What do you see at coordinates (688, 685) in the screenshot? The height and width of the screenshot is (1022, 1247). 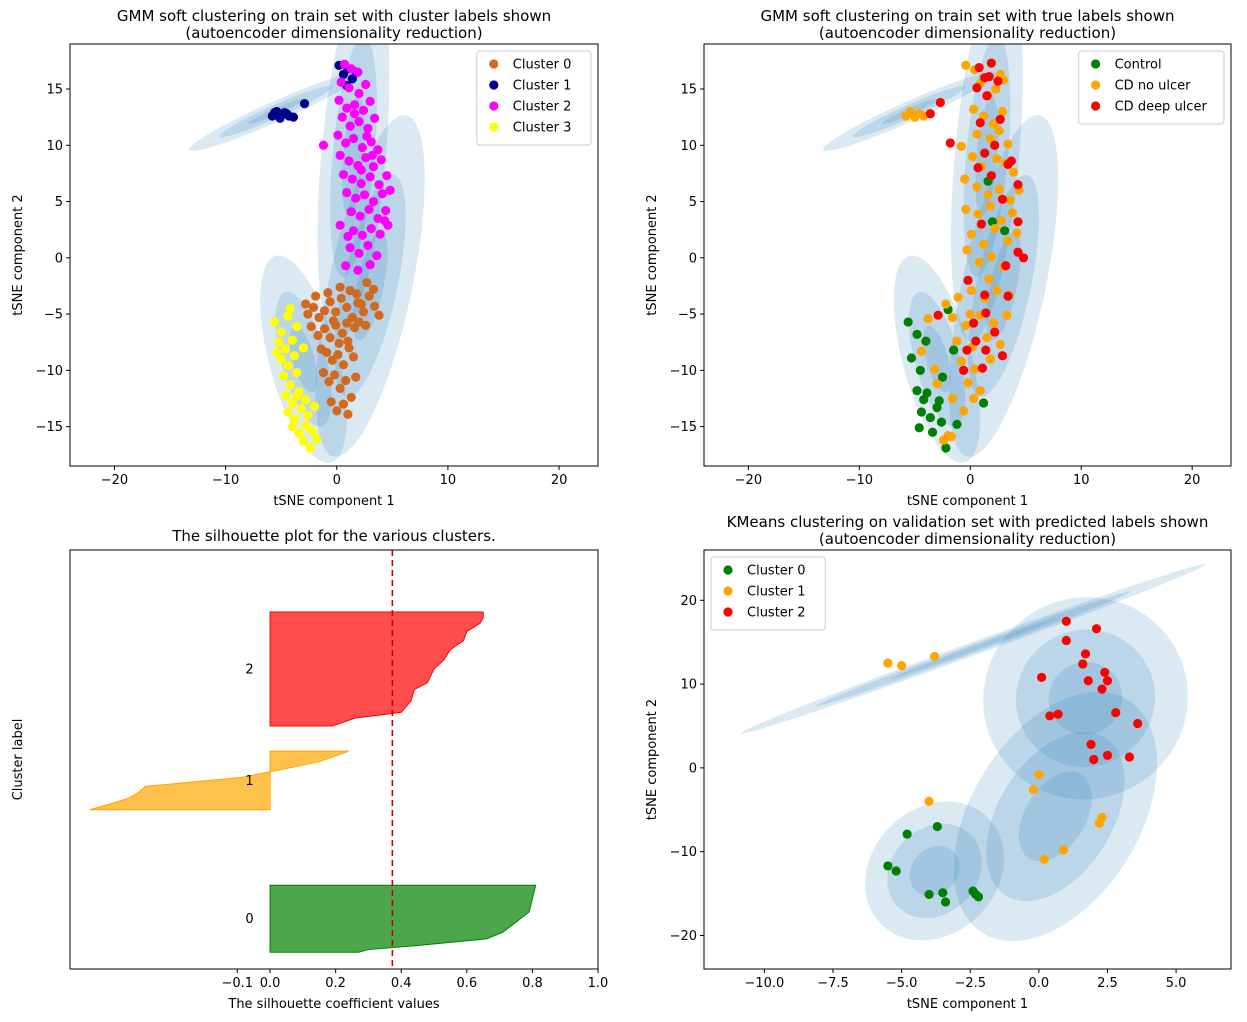 I see `y-tick-label: 10` at bounding box center [688, 685].